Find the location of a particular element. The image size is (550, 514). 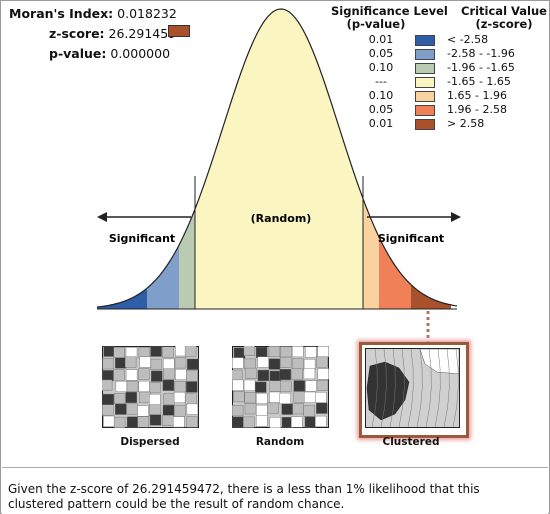

significance-level-title: Significance Level is located at coordinates (389, 11).